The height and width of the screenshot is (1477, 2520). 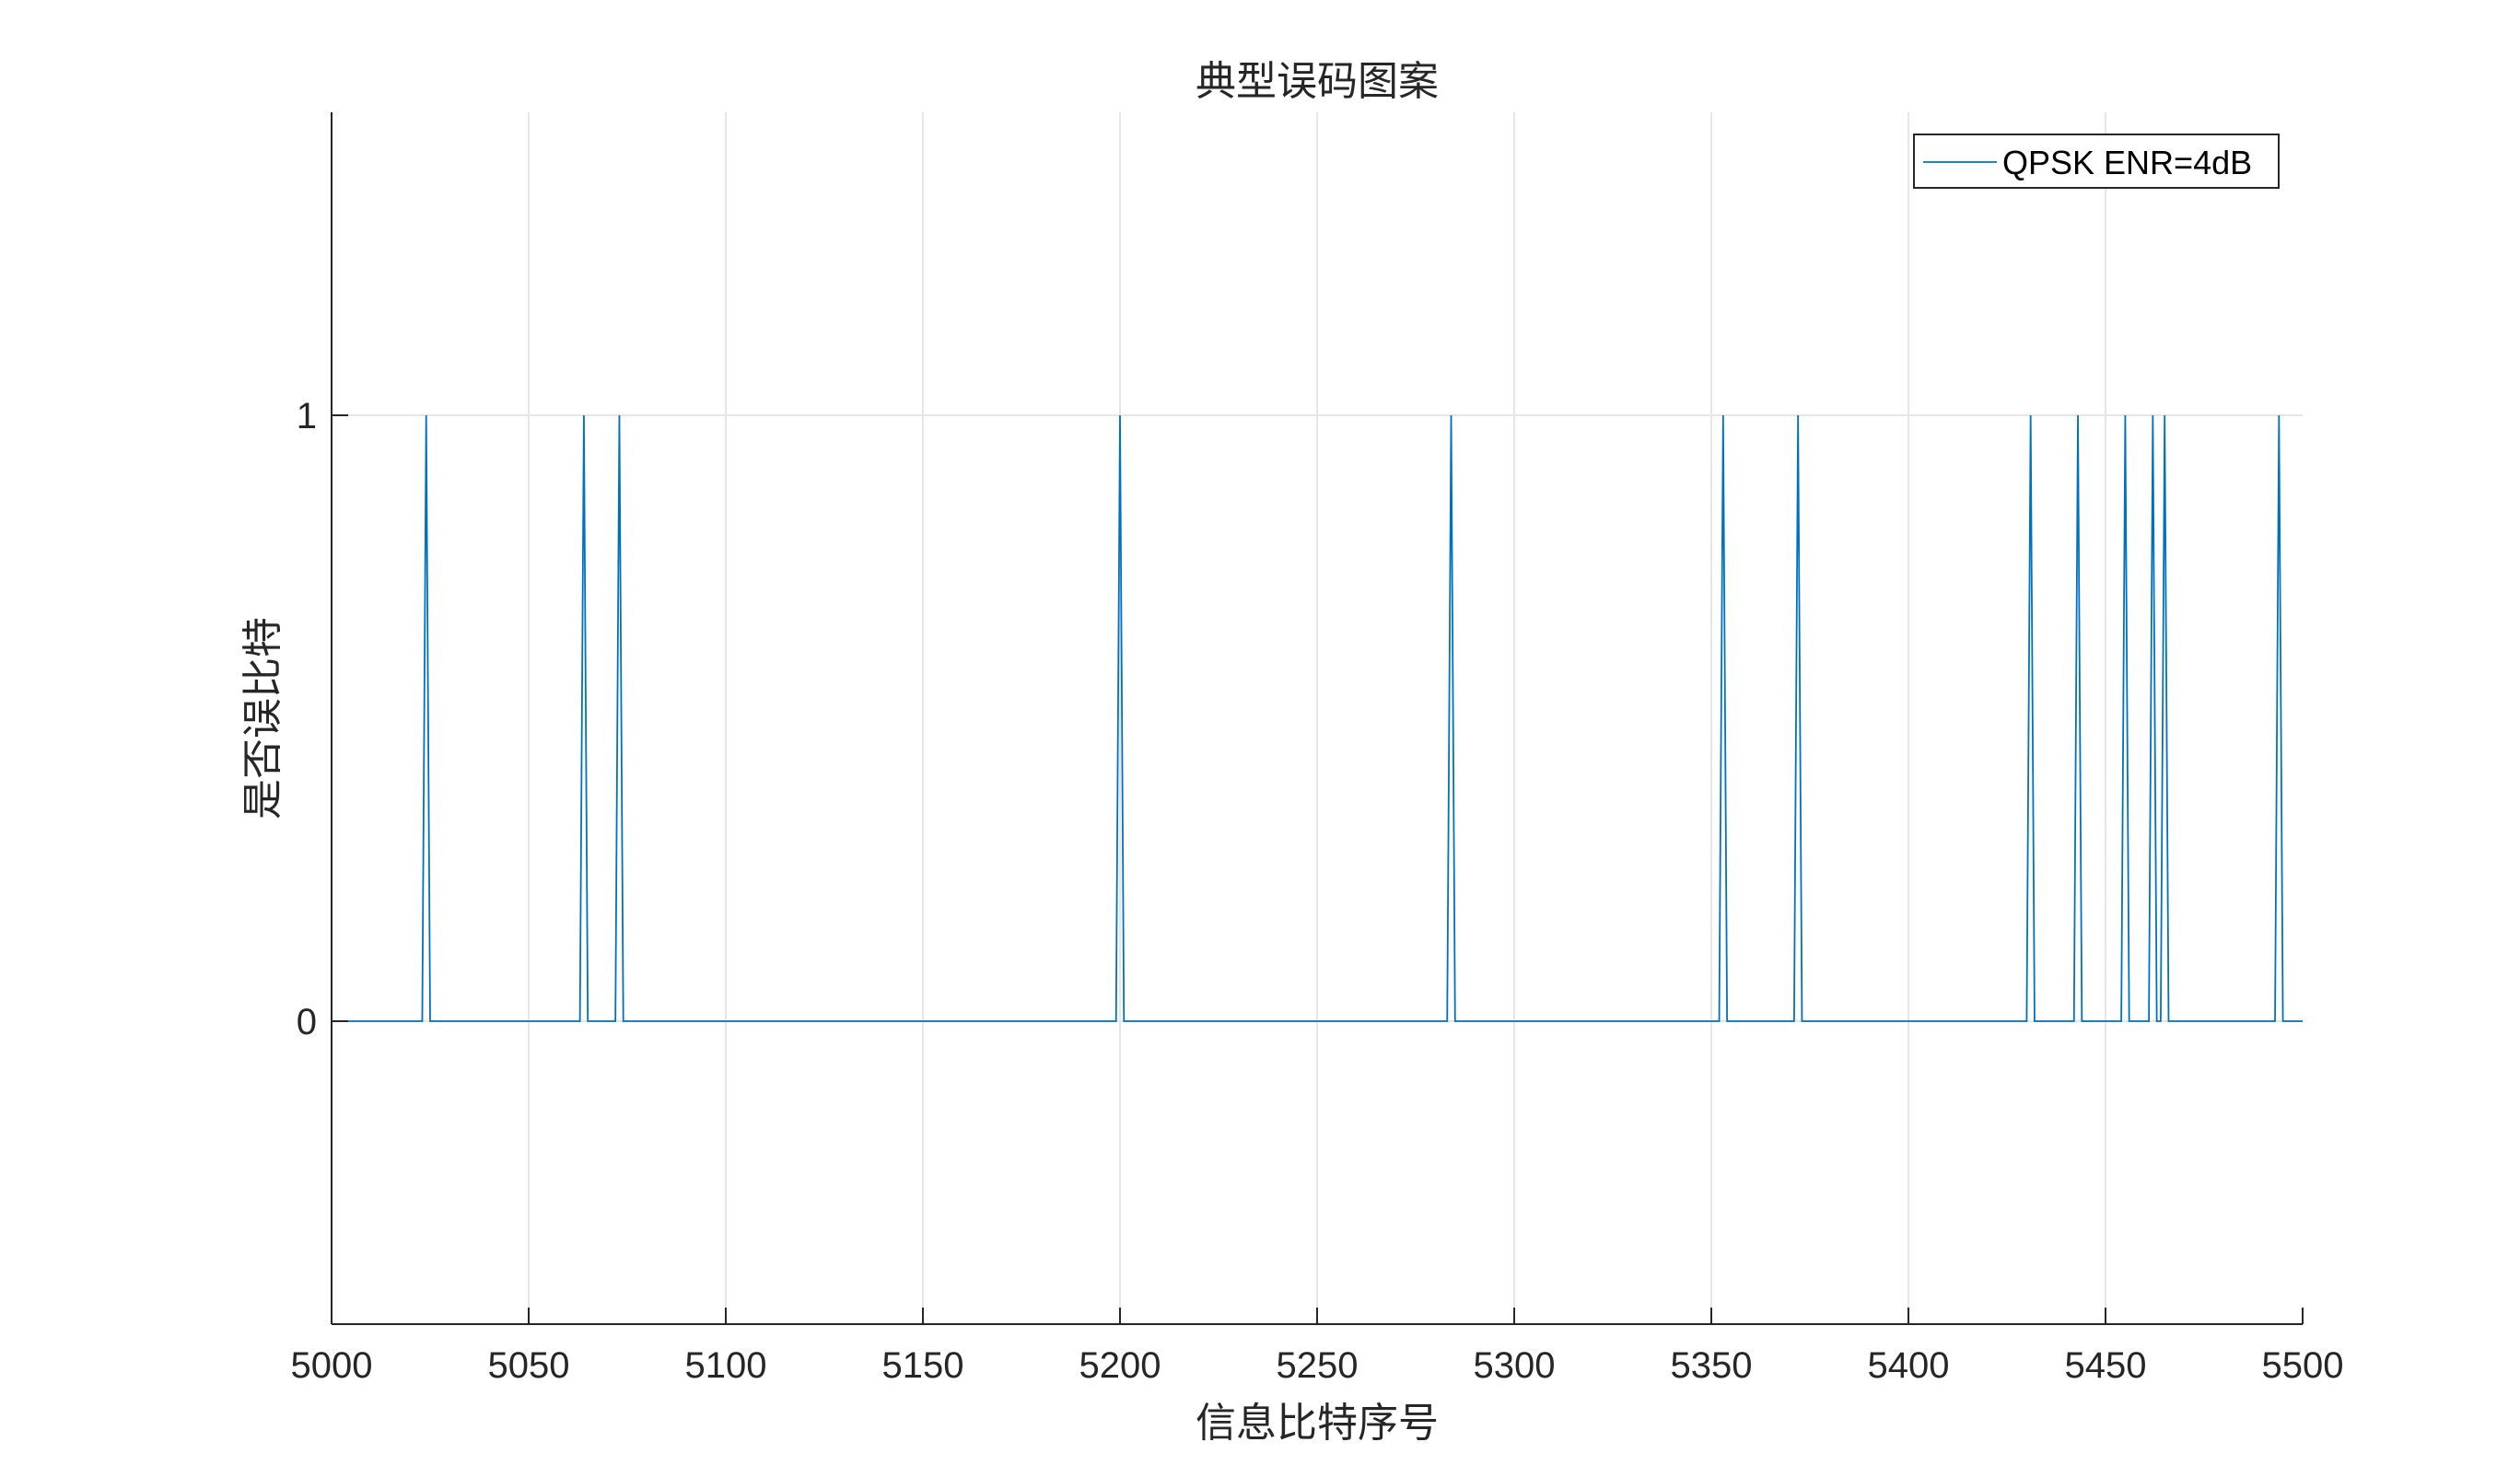 I want to click on x-axis-title: 信息比特序号, so click(x=1317, y=1423).